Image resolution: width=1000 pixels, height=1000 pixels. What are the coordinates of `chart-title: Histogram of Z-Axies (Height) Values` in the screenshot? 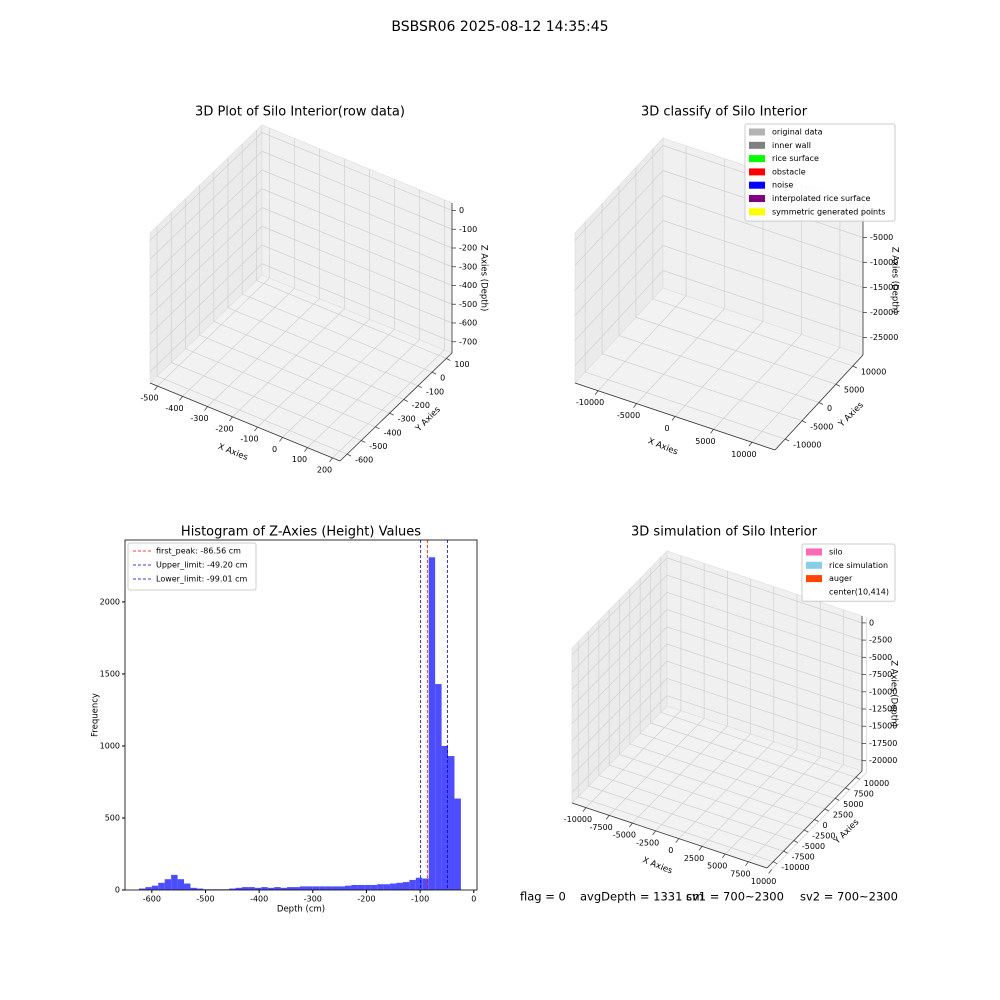 It's located at (301, 532).